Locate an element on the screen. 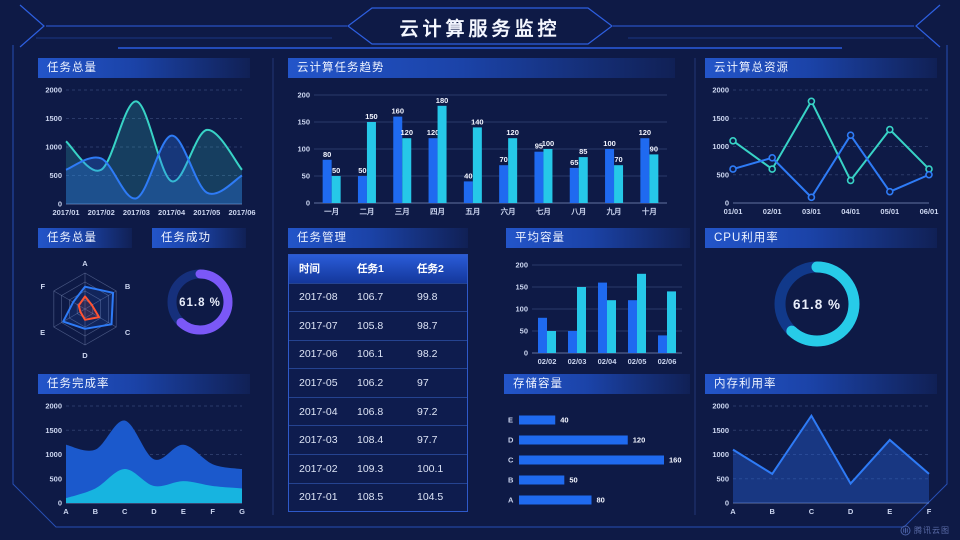 The height and width of the screenshot is (540, 960). table-cell: 2017-01 is located at coordinates (318, 497).